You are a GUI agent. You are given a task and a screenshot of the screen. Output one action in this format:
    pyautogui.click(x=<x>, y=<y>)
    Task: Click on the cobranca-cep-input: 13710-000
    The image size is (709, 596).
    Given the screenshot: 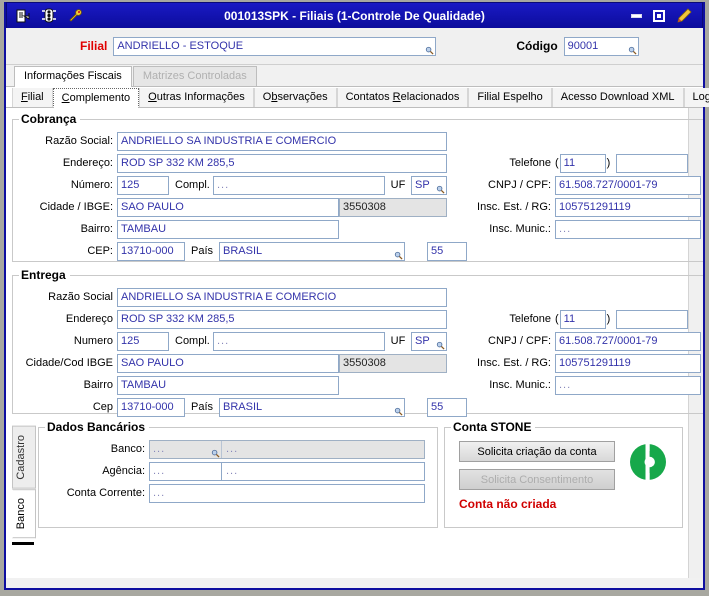 What is the action you would take?
    pyautogui.click(x=151, y=251)
    